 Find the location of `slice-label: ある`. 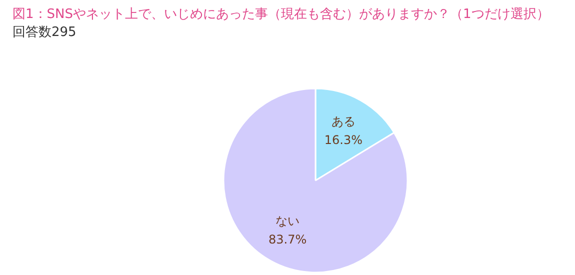

slice-label: ある is located at coordinates (343, 121).